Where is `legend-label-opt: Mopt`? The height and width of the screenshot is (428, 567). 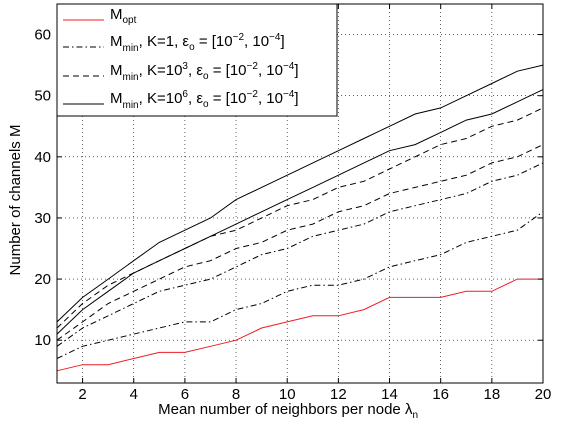
legend-label-opt: Mopt is located at coordinates (123, 16).